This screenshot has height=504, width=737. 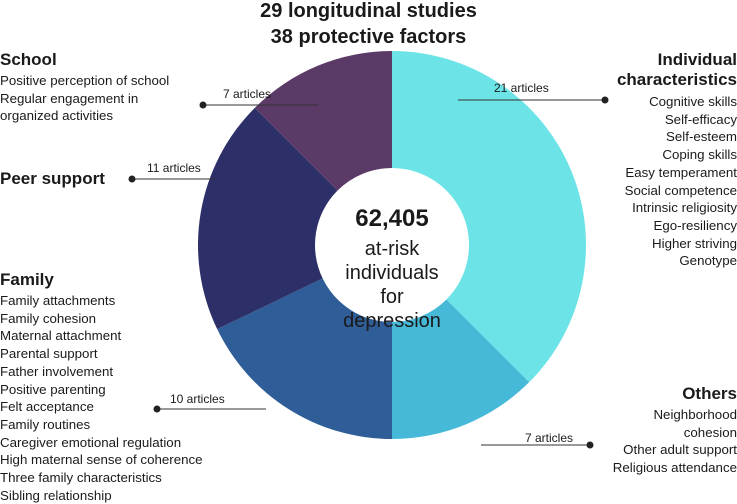 I want to click on factor-item: High maternal sense of coherence, so click(x=101, y=460).